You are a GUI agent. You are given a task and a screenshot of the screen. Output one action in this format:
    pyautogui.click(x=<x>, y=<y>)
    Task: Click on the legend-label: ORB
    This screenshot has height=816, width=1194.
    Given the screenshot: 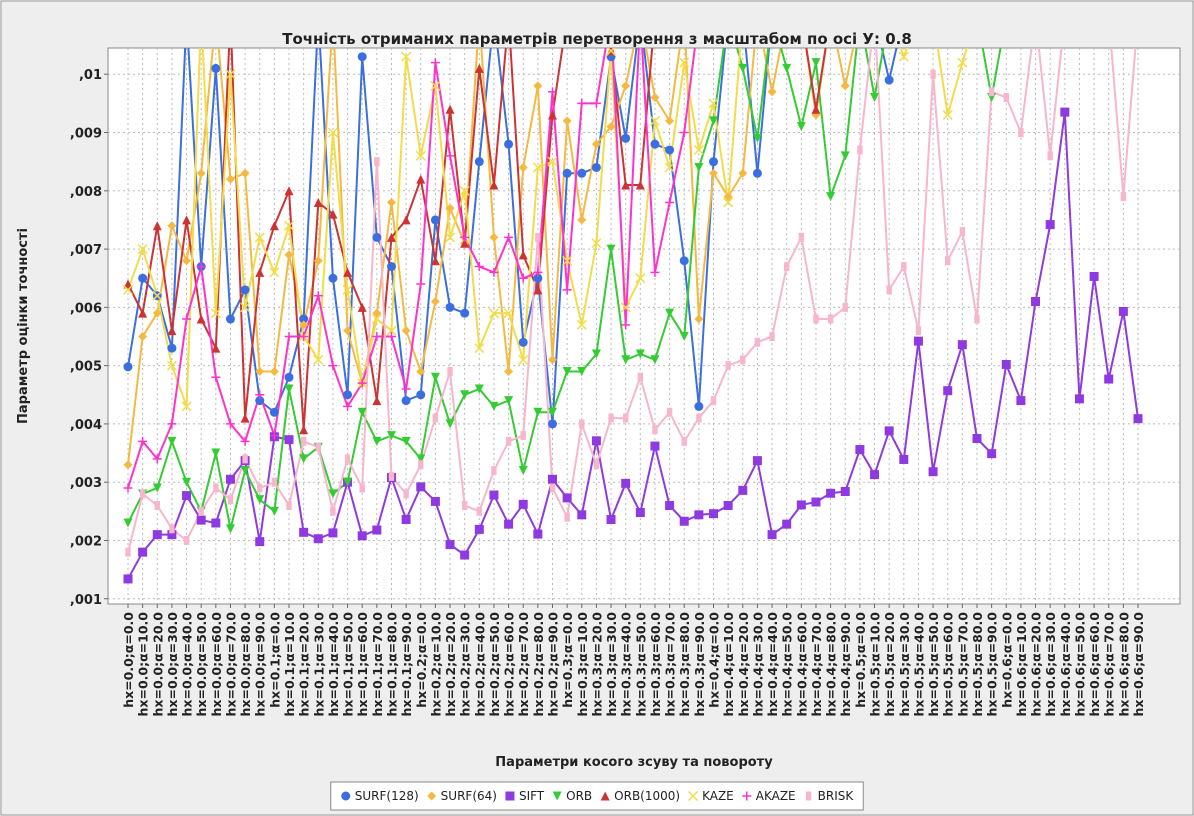 What is the action you would take?
    pyautogui.click(x=579, y=796)
    